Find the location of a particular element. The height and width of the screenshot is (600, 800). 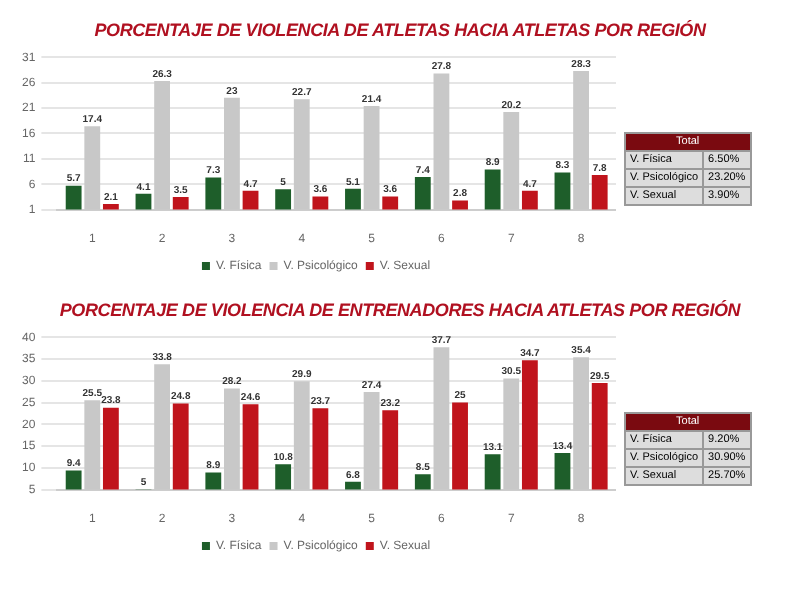

chart-title: PORCENTAJE DE VIOLENCIA DE ATLETAS HACIA ATLETAS POR REGIÓN is located at coordinates (400, 31).